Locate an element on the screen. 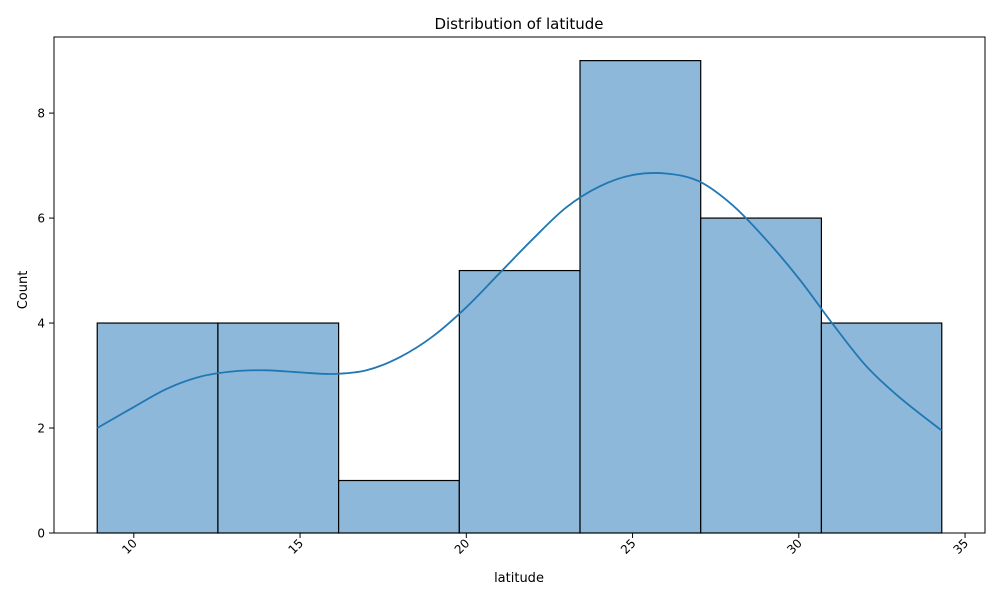 Image resolution: width=1000 pixels, height=600 pixels. y-tick-label: 6 is located at coordinates (41, 219).